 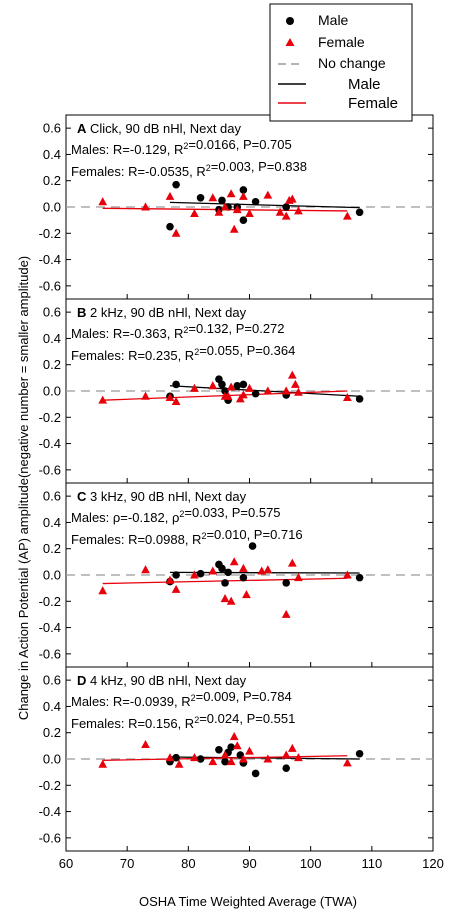 I want to click on panel-title: C 3 kHz, 90 dB nHl, Next day, so click(x=162, y=496).